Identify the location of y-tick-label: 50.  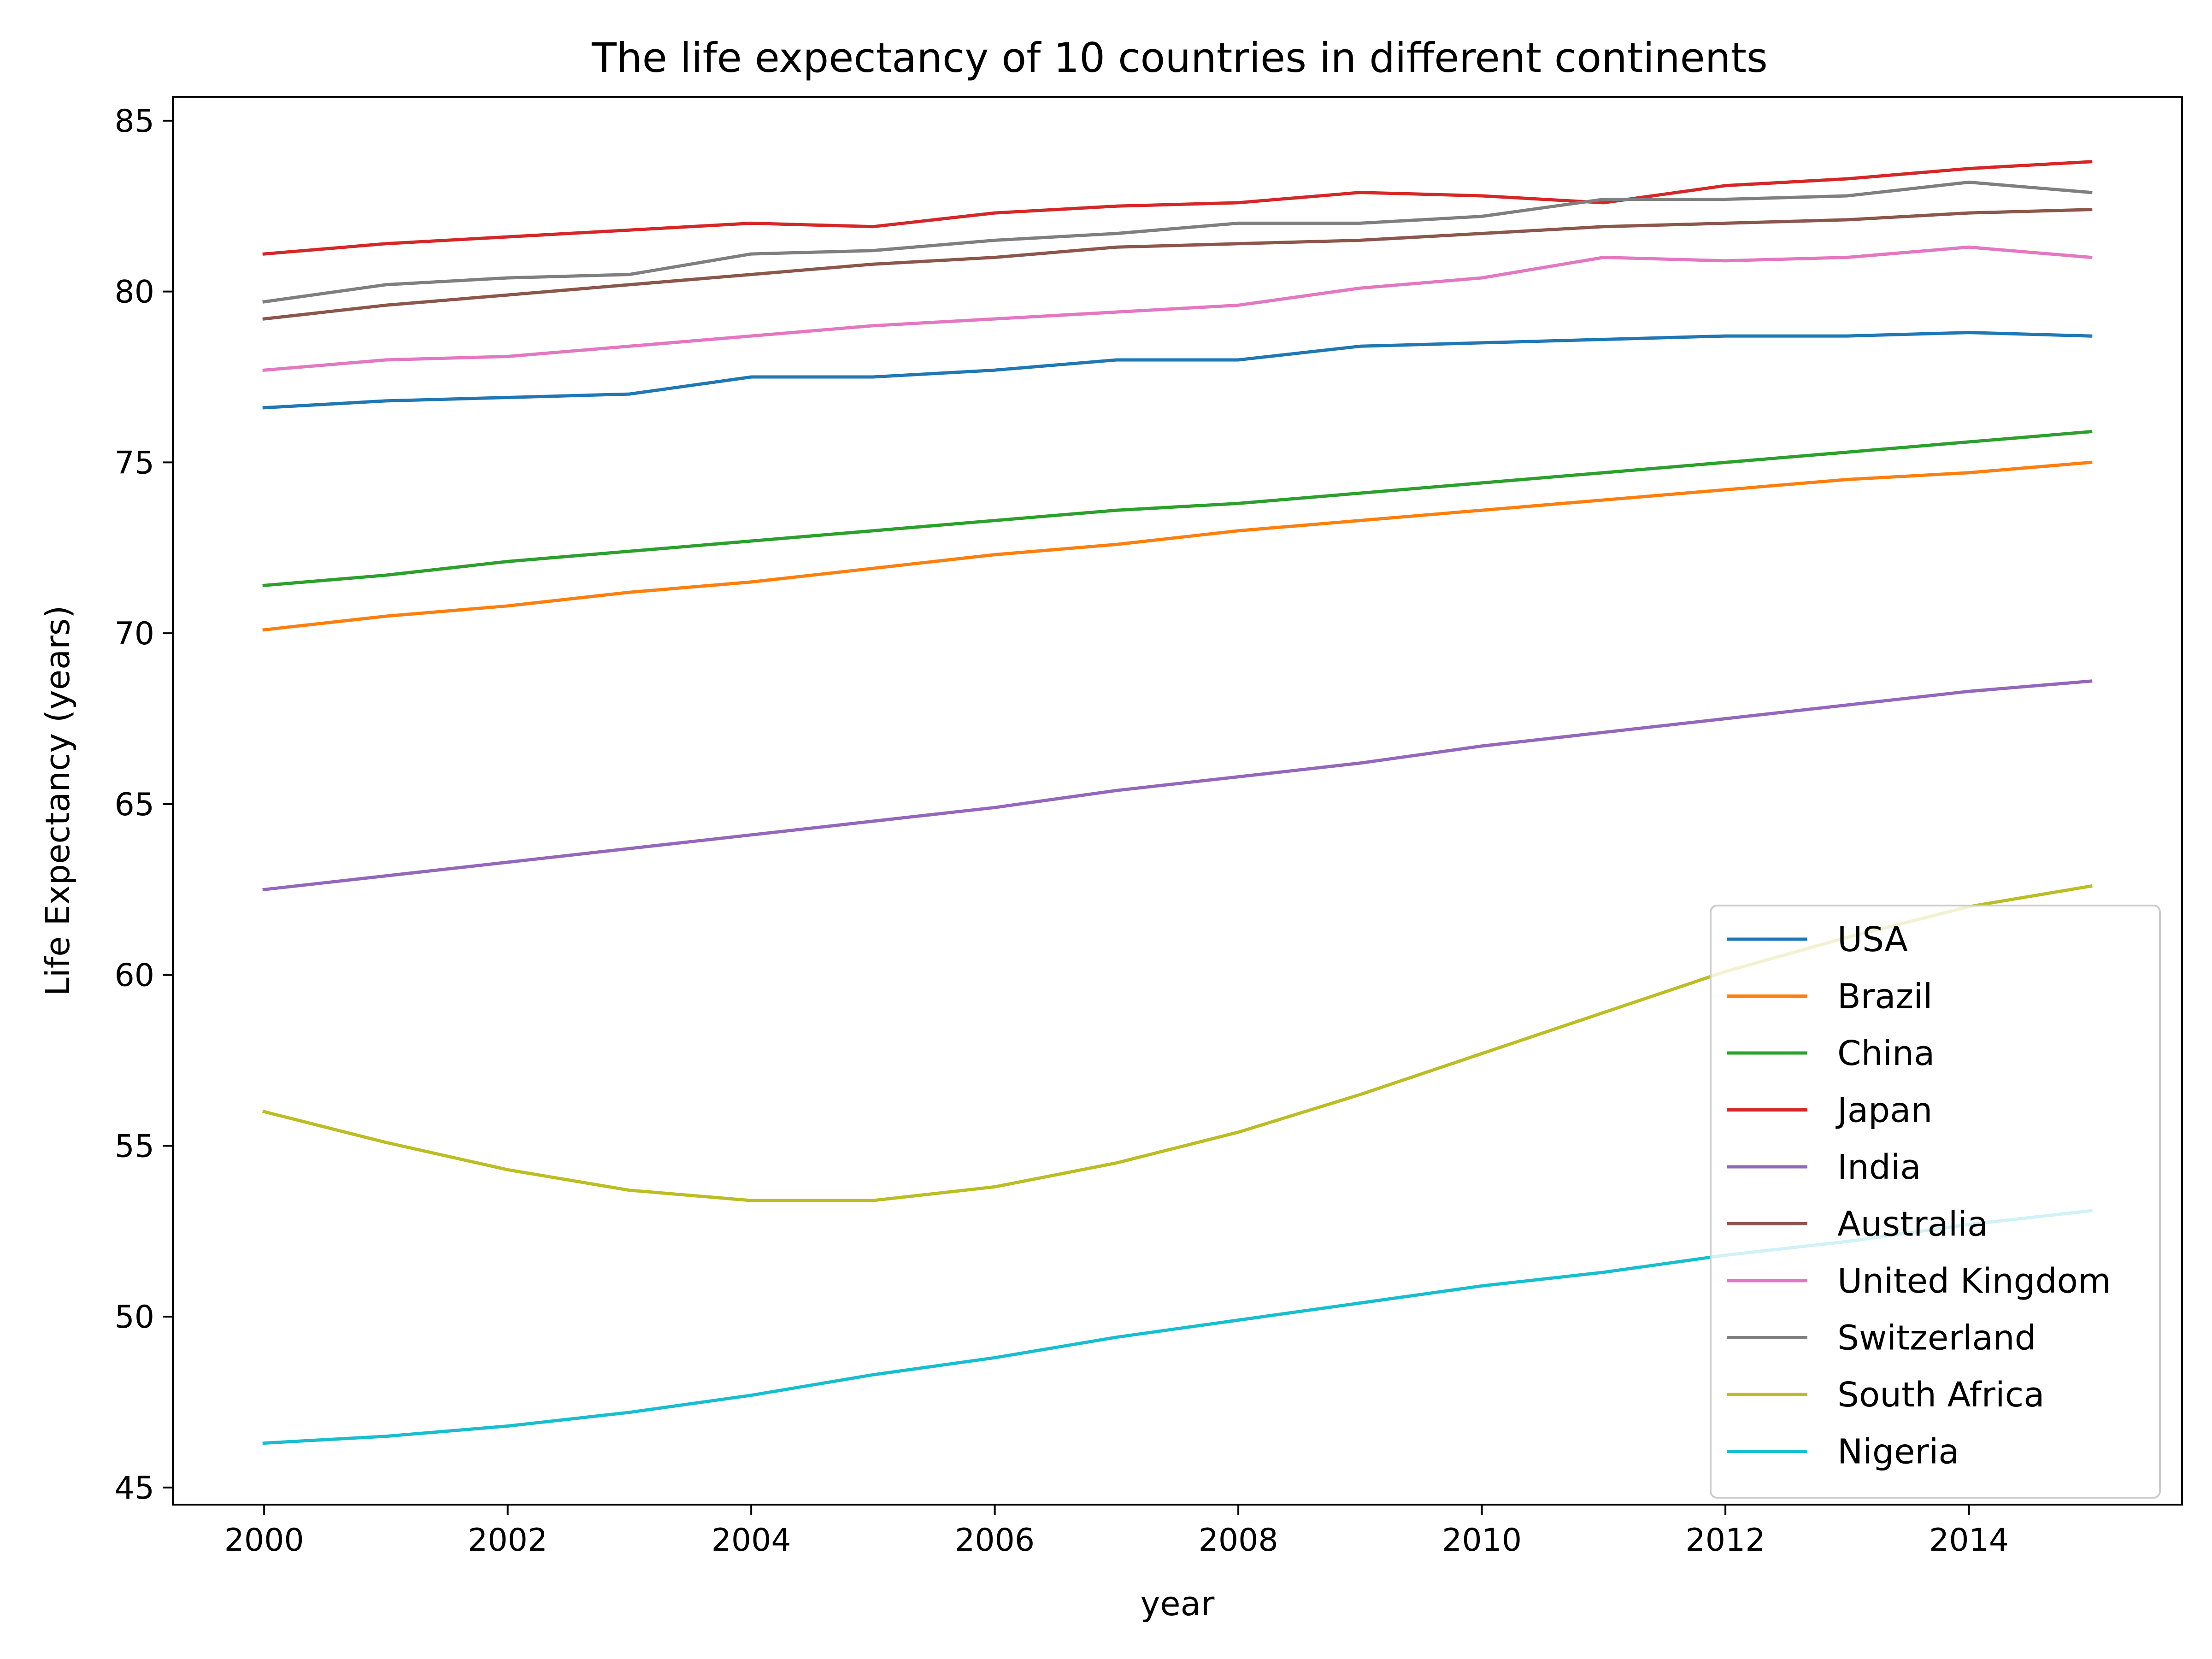
(134, 1317).